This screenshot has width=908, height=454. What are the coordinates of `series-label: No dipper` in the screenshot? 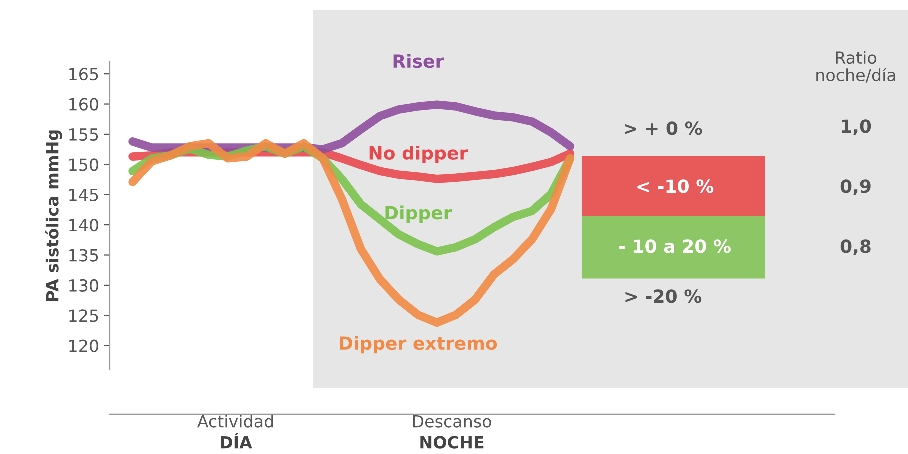 It's located at (419, 155).